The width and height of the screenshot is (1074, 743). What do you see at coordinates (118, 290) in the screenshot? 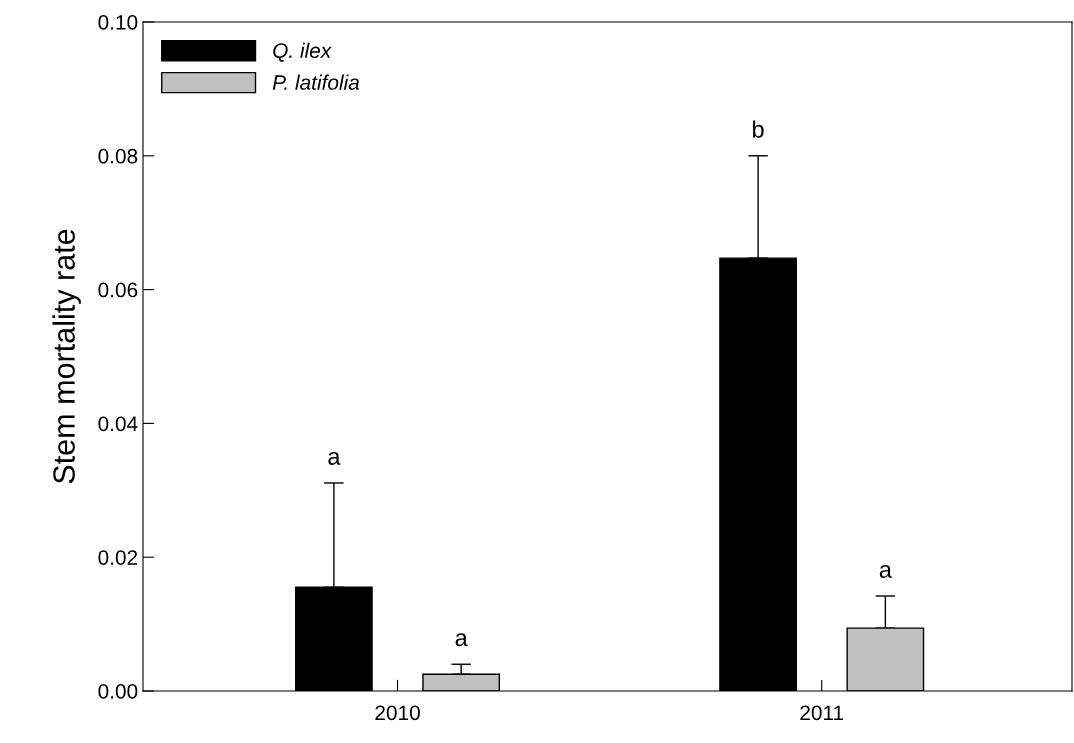
I see `y-tick-label: 0.06` at bounding box center [118, 290].